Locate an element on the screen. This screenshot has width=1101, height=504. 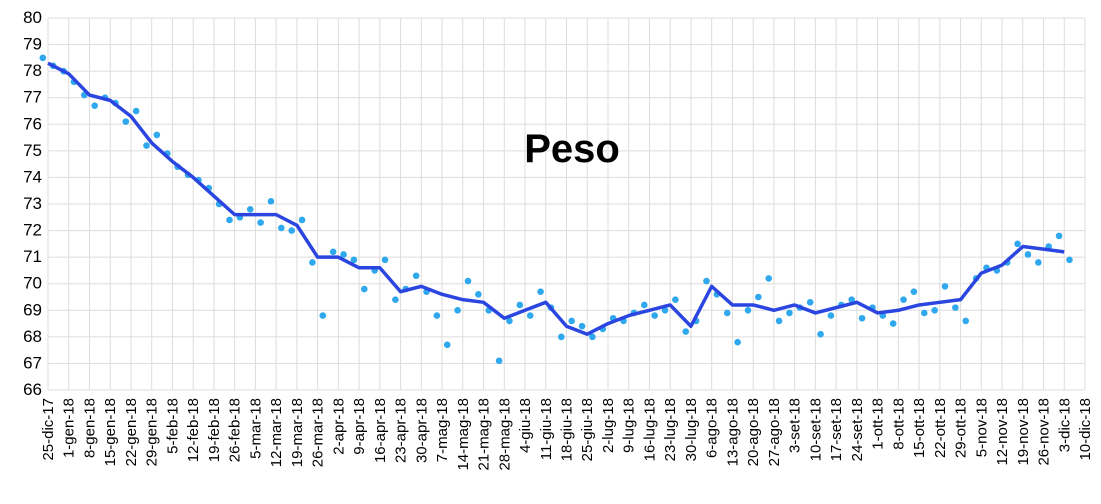
x-tick-label: 19-mar-18 is located at coordinates (297, 432).